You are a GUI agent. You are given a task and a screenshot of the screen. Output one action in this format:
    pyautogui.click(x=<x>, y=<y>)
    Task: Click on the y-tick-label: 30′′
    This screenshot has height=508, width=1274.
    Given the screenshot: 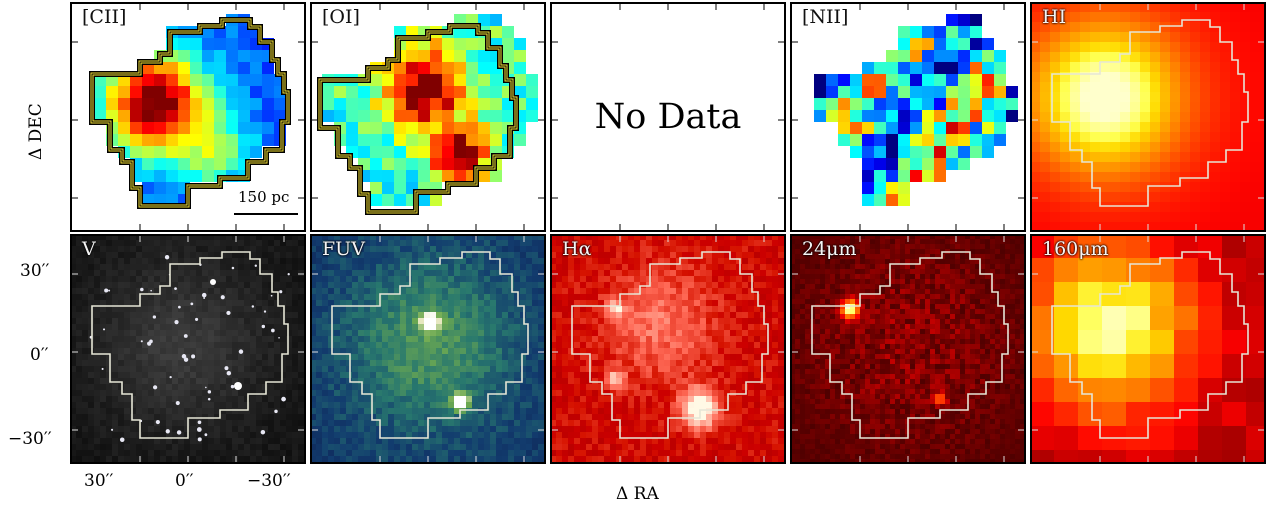 What is the action you would take?
    pyautogui.click(x=35, y=271)
    